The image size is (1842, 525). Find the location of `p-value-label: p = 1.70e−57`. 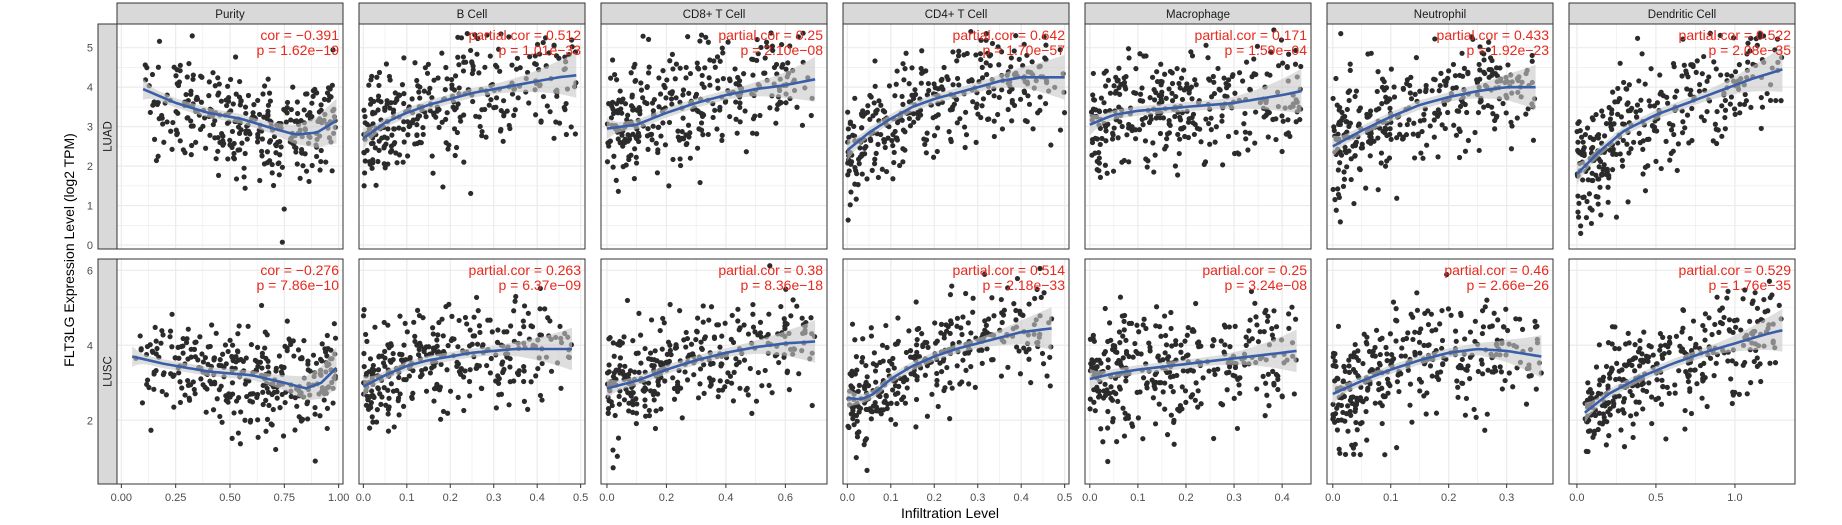

p-value-label: p = 1.70e−57 is located at coordinates (1023, 50).